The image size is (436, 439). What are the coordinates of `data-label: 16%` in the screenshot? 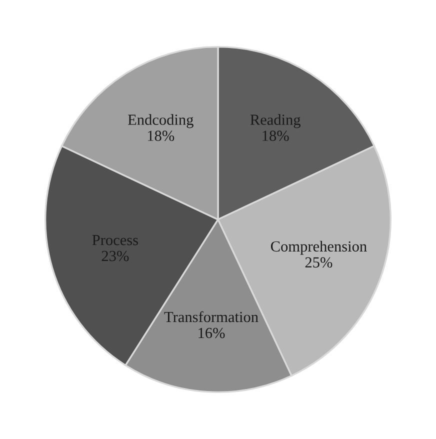 It's located at (211, 333).